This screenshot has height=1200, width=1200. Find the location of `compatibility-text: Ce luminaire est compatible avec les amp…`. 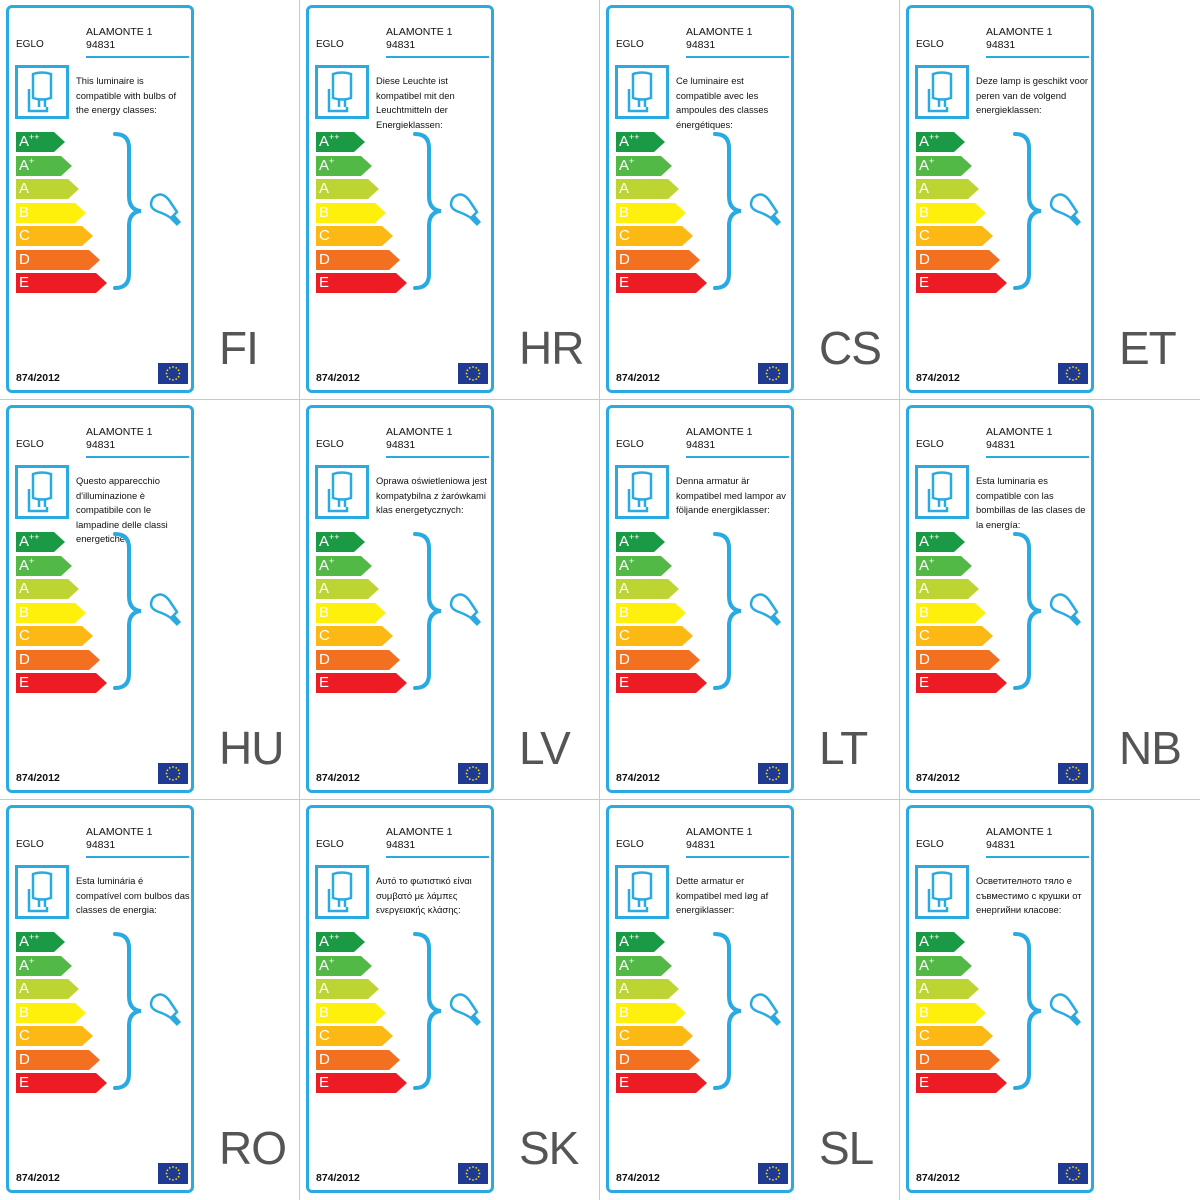

compatibility-text: Ce luminaire est compatible avec les amp… is located at coordinates (722, 102).